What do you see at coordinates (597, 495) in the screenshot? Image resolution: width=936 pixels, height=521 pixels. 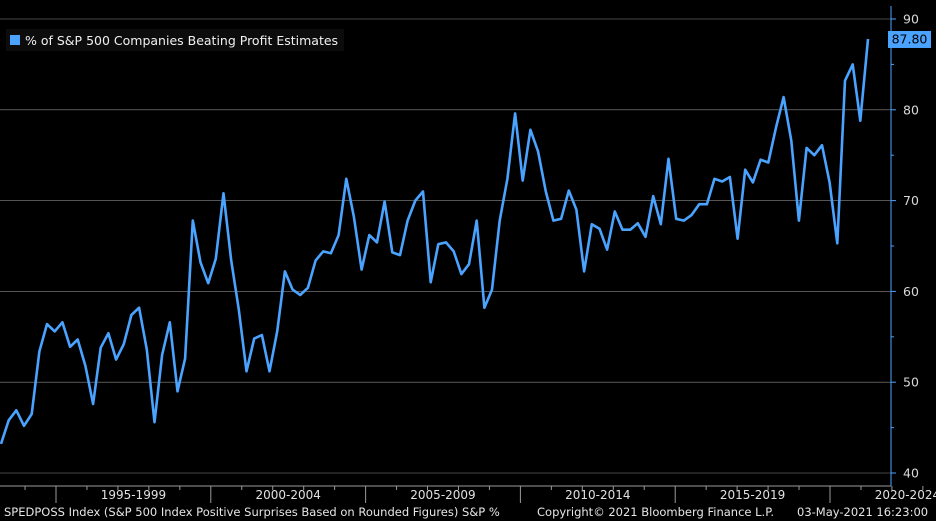 I see `x-tick-label: 2010-2014` at bounding box center [597, 495].